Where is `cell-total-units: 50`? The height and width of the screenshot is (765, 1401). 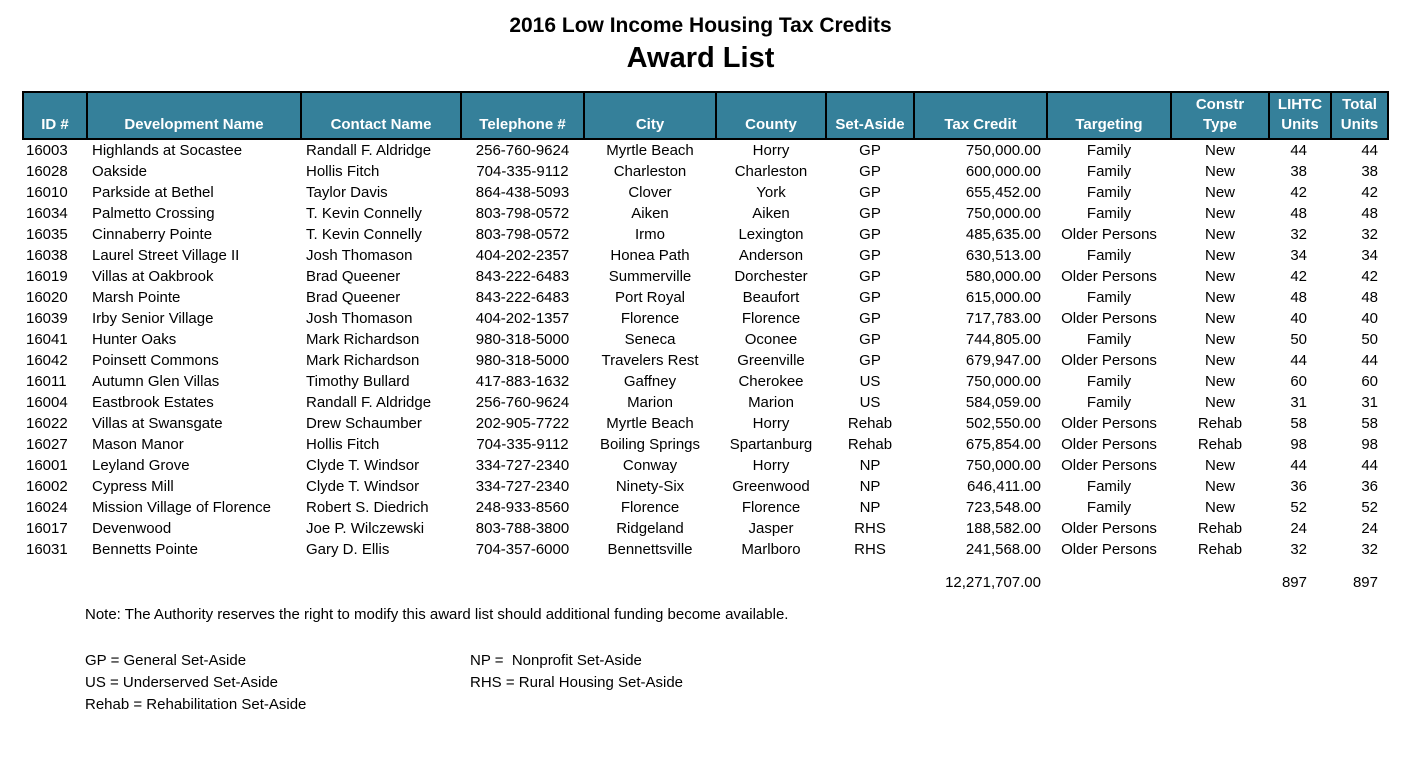 cell-total-units: 50 is located at coordinates (1369, 339).